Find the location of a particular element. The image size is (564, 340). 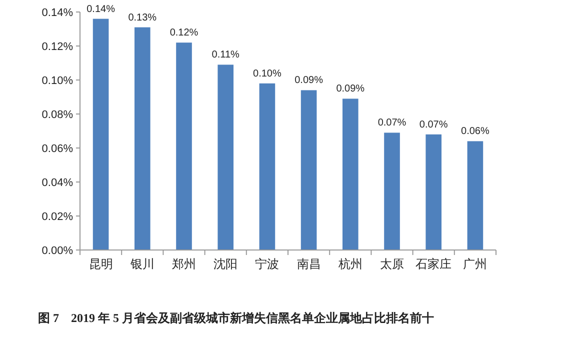

y-tick-label: 0.00% is located at coordinates (58, 251).